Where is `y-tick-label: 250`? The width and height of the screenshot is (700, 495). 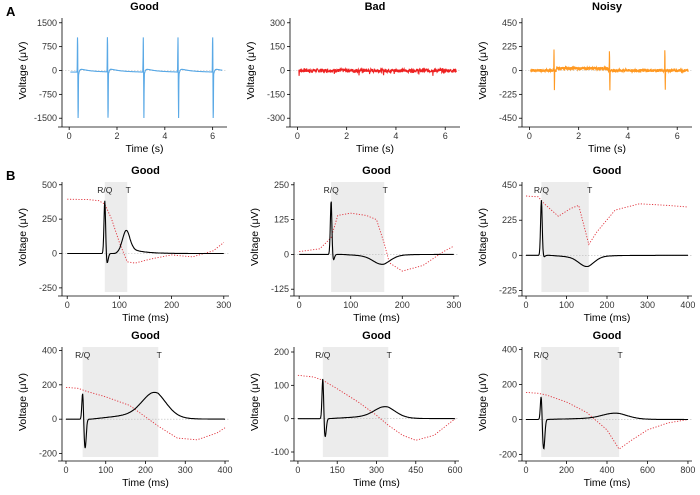 y-tick-label: 250 is located at coordinates (49, 219).